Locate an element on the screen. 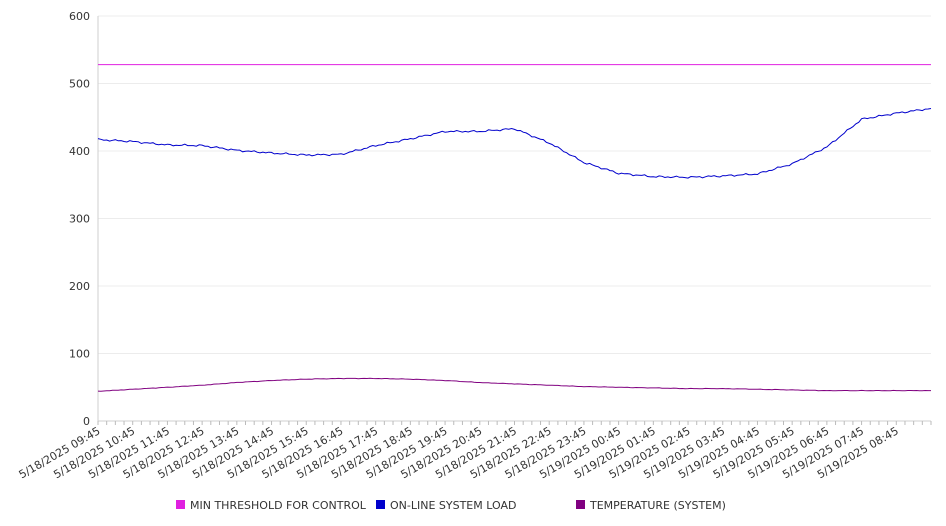 Image resolution: width=946 pixels, height=526 pixels. y-tick-label: 300 is located at coordinates (79, 219).